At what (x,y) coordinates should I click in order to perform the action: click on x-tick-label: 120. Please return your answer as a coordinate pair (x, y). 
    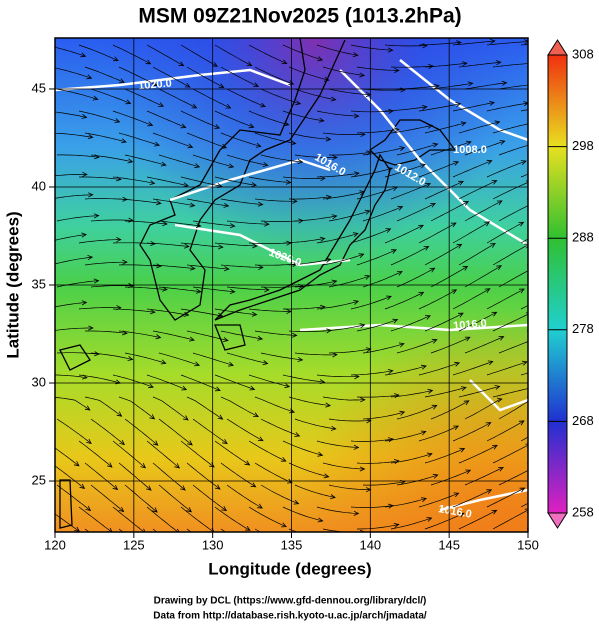
    Looking at the image, I should click on (55, 544).